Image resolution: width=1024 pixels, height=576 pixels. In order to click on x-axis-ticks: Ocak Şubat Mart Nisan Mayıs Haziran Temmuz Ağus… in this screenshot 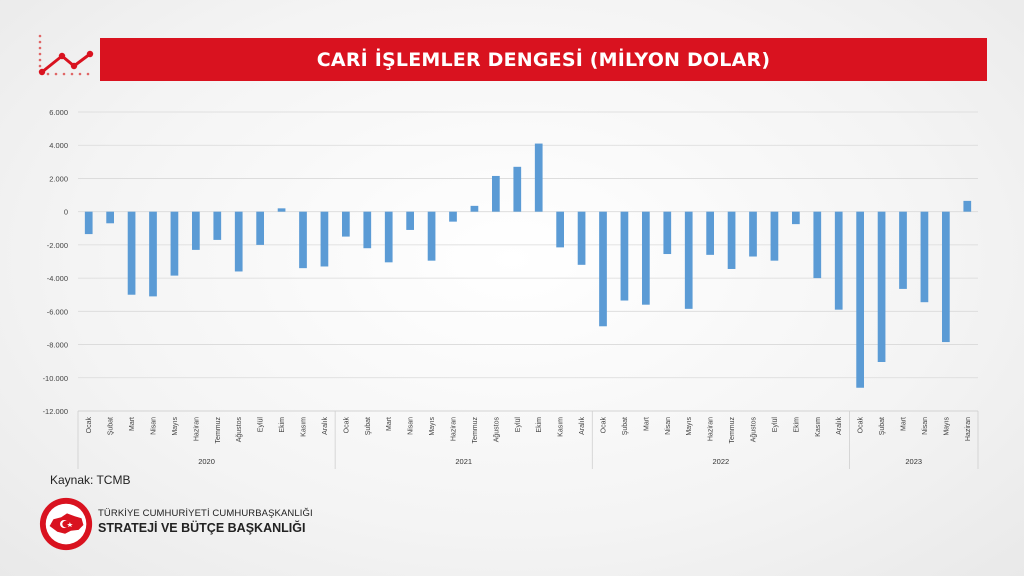, I will do `click(528, 439)`.